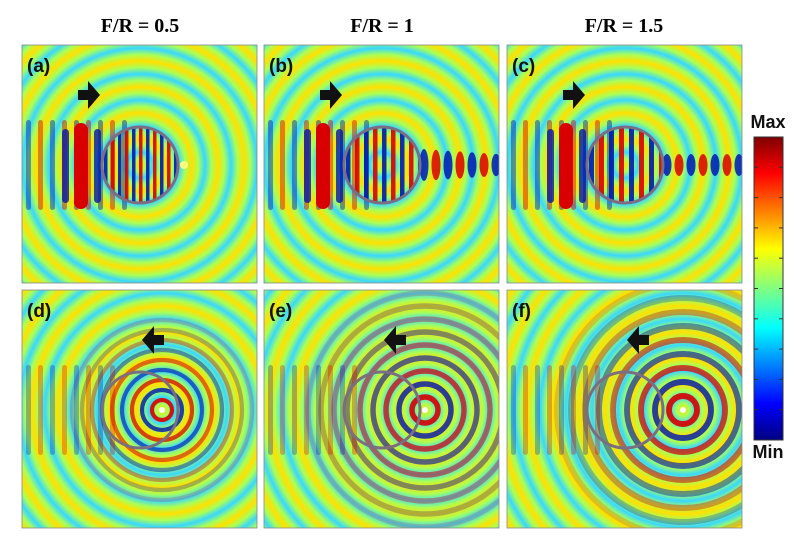 Image resolution: width=800 pixels, height=540 pixels. I want to click on colorbar-max: Max, so click(767, 122).